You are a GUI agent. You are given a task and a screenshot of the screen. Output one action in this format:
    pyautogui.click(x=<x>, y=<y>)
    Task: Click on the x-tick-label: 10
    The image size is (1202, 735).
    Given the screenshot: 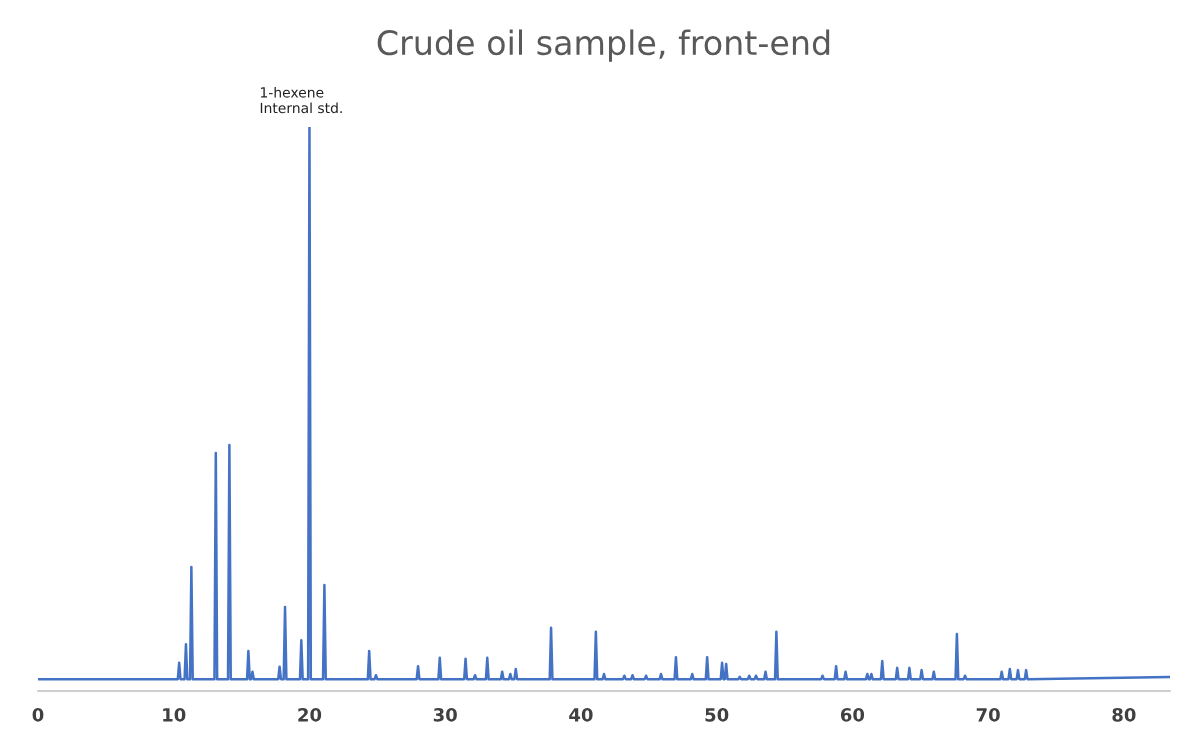 What is the action you would take?
    pyautogui.click(x=174, y=714)
    